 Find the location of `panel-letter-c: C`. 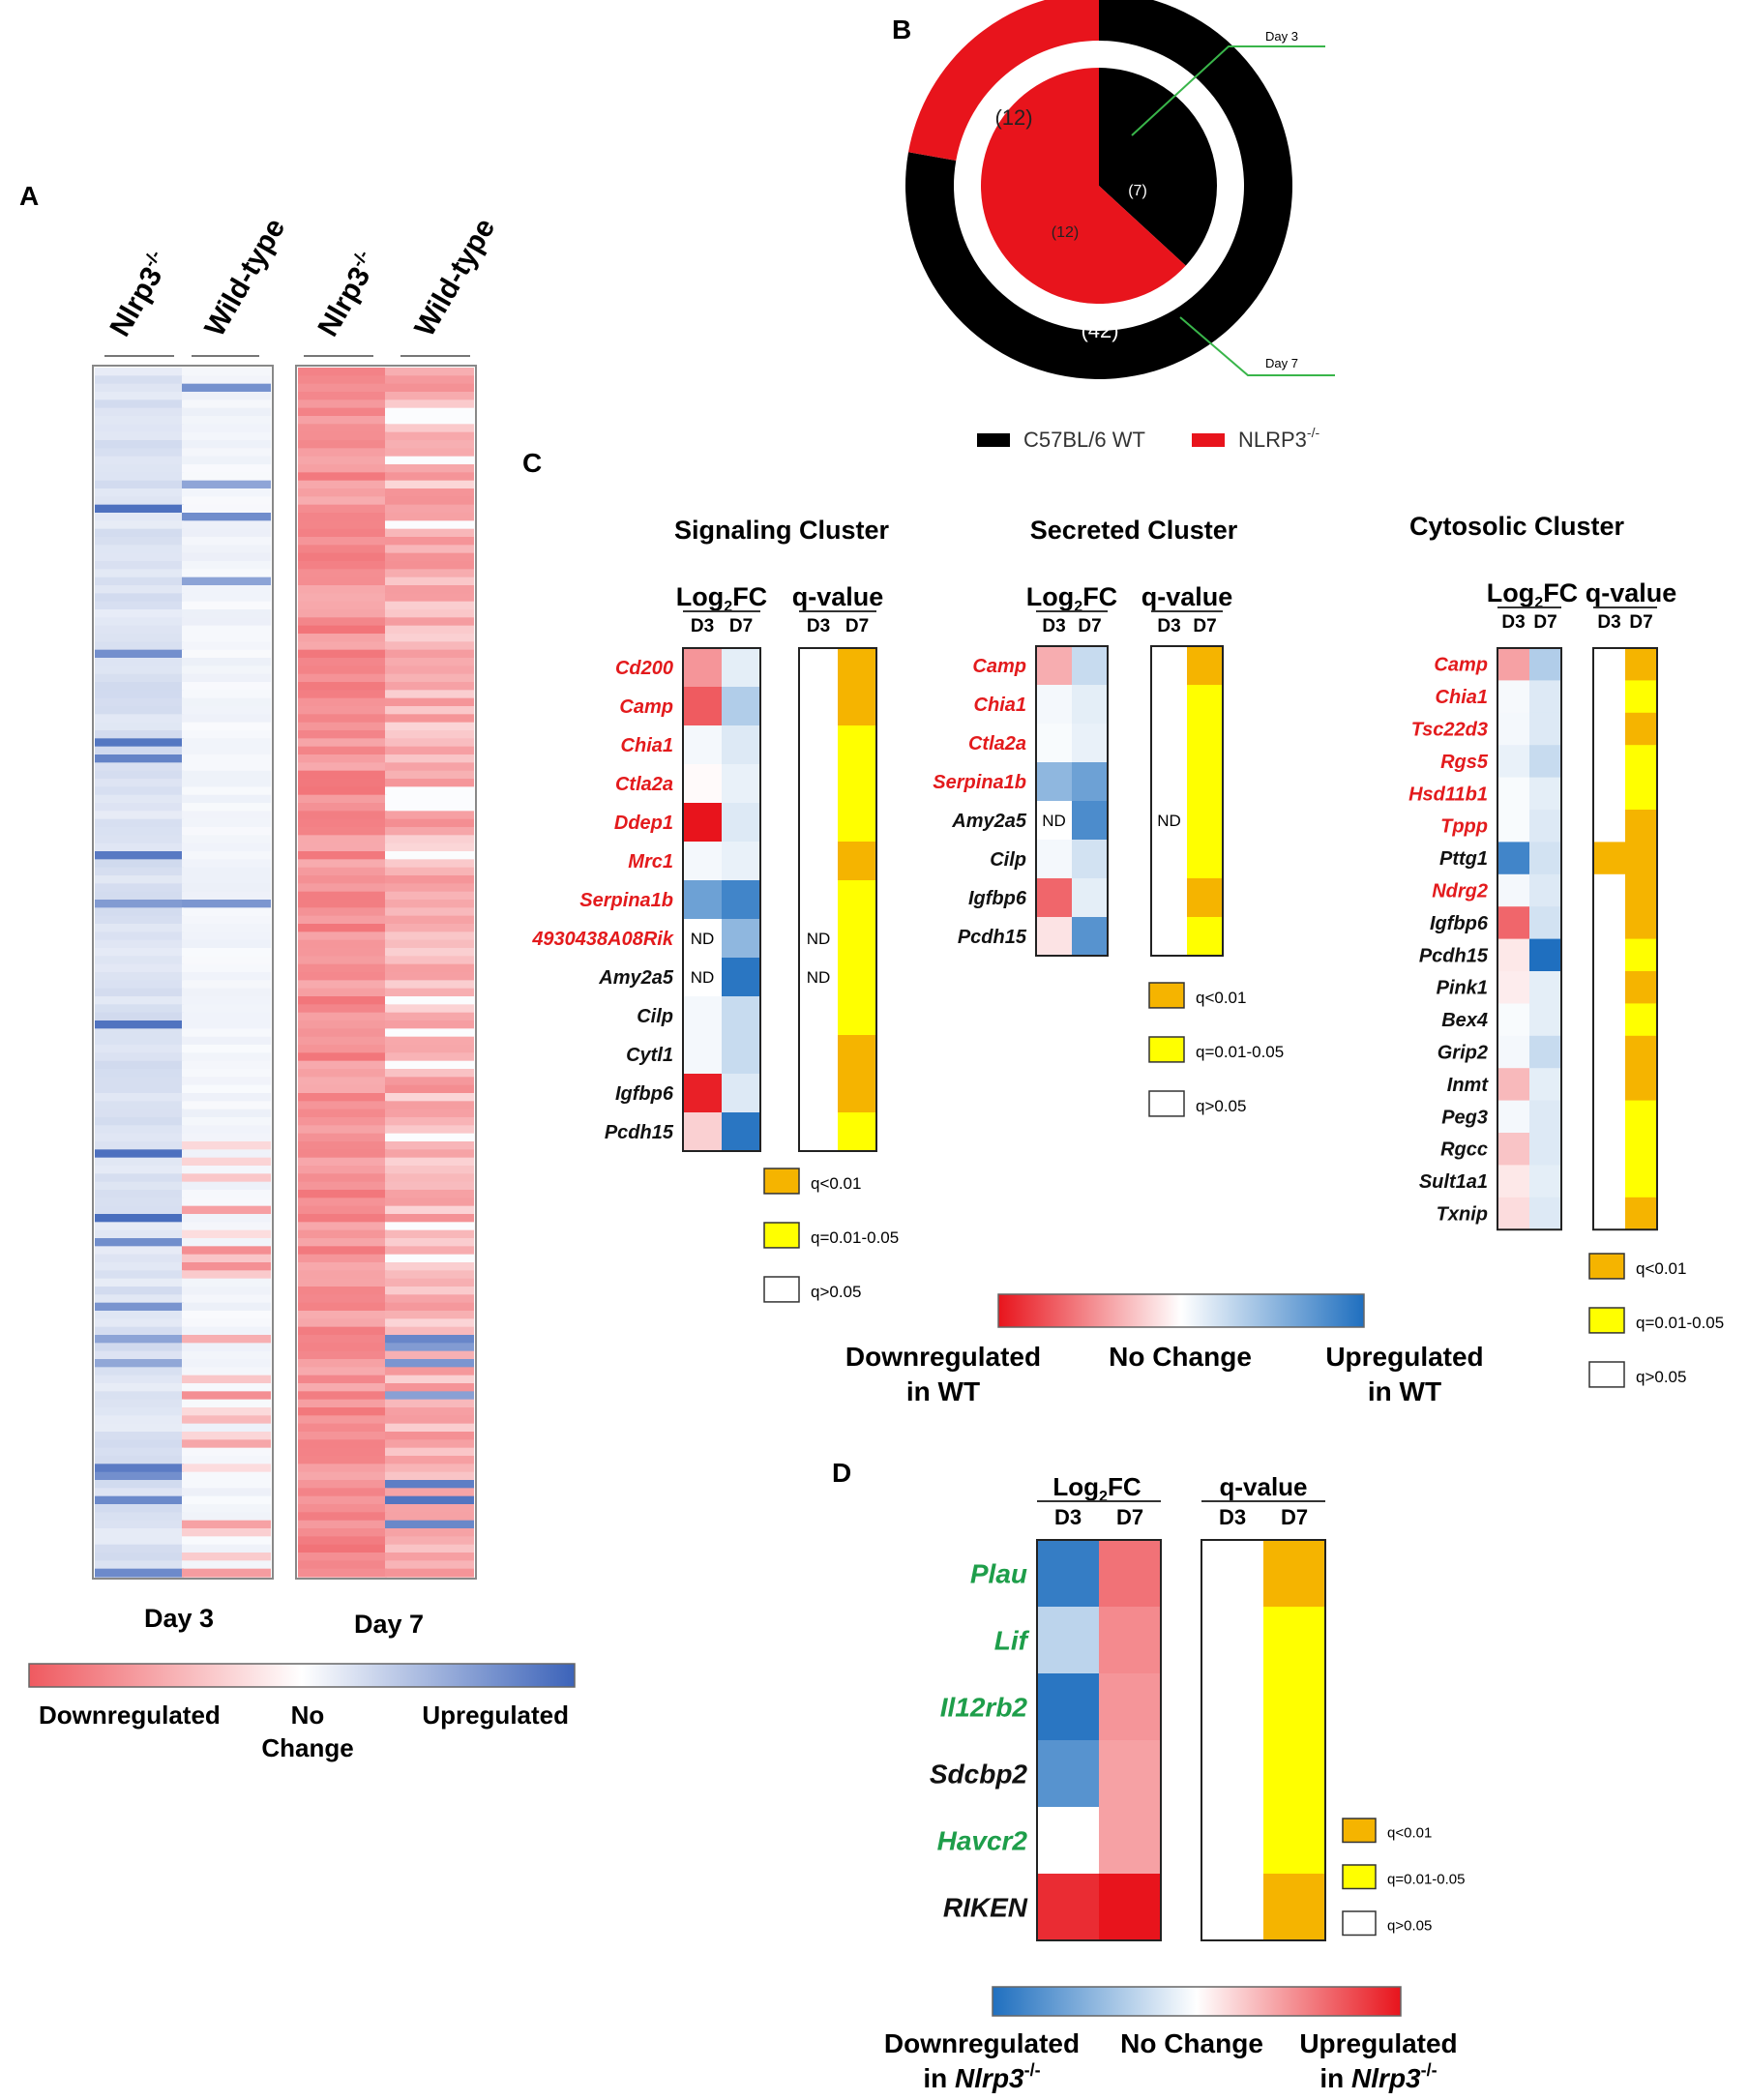

panel-letter-c: C is located at coordinates (532, 463).